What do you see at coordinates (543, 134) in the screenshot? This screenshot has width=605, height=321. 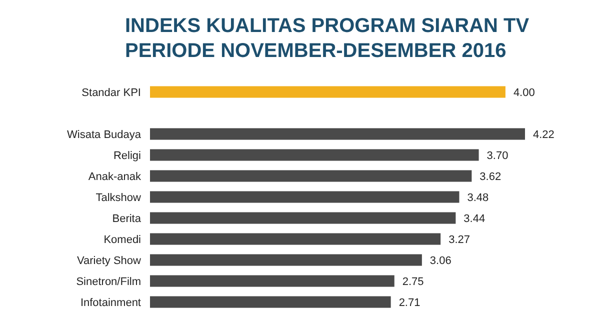 I see `data-label: 4.22` at bounding box center [543, 134].